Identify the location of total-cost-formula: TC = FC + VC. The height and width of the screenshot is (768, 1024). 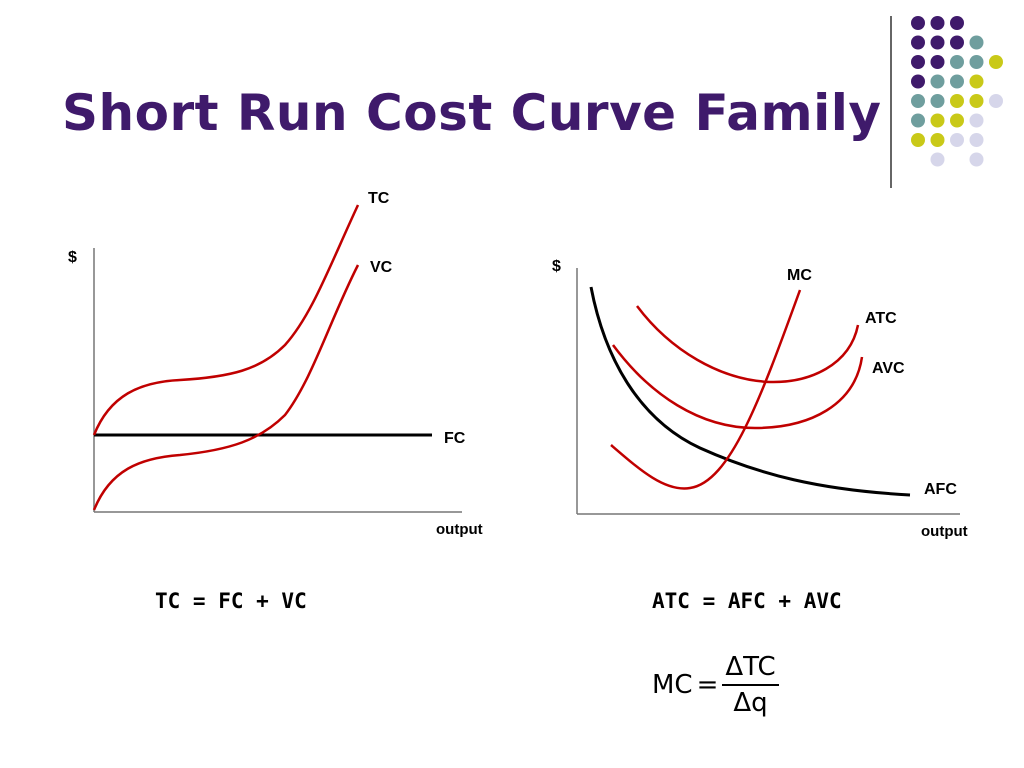
(231, 601).